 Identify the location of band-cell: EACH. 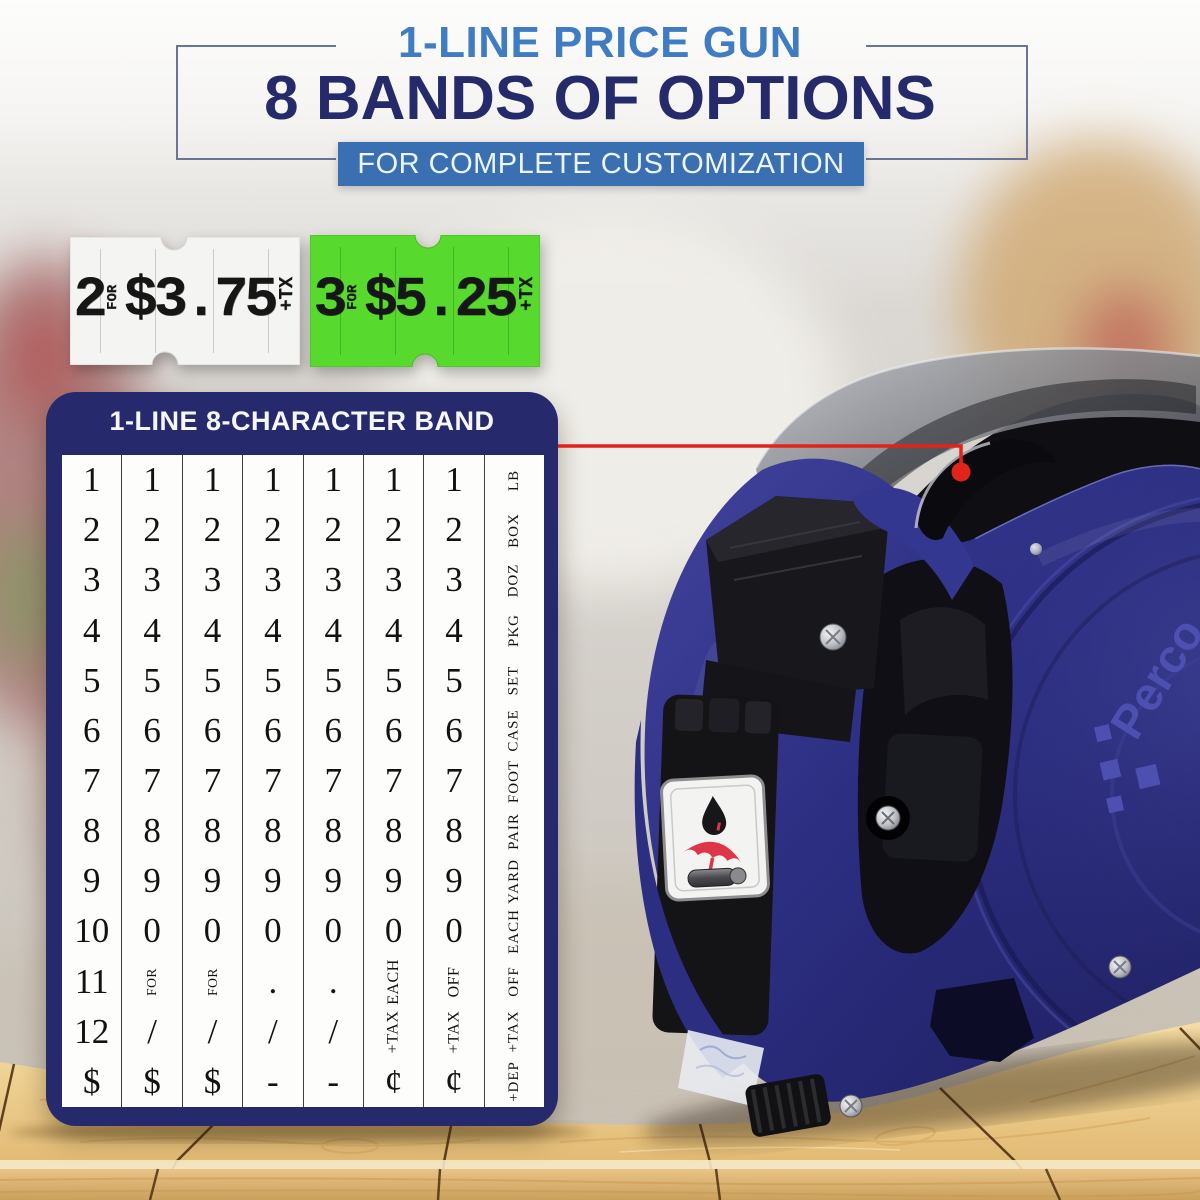
(393, 981).